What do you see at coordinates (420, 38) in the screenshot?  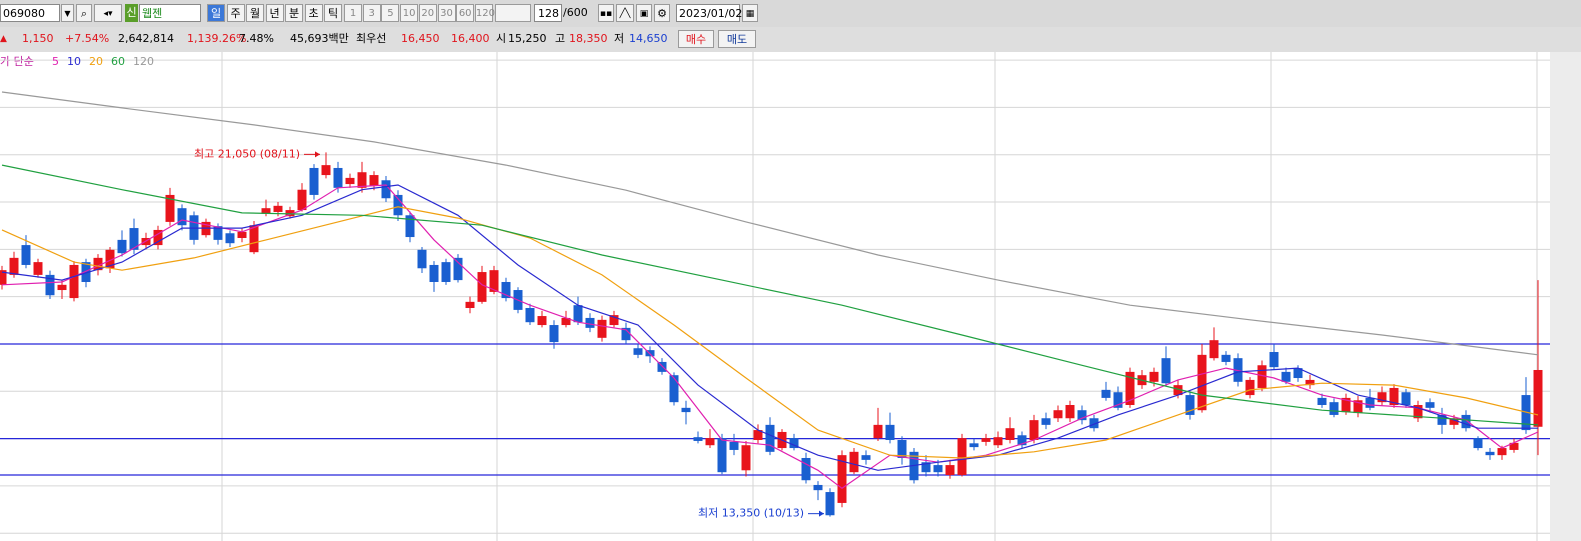 I see `ask: 16,450` at bounding box center [420, 38].